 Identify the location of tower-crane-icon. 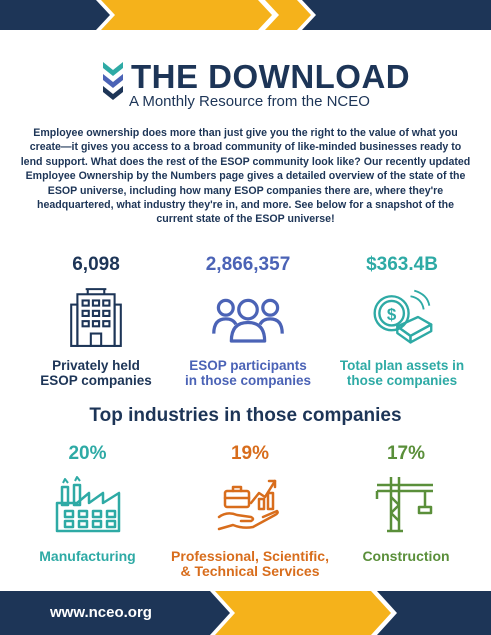
(404, 505).